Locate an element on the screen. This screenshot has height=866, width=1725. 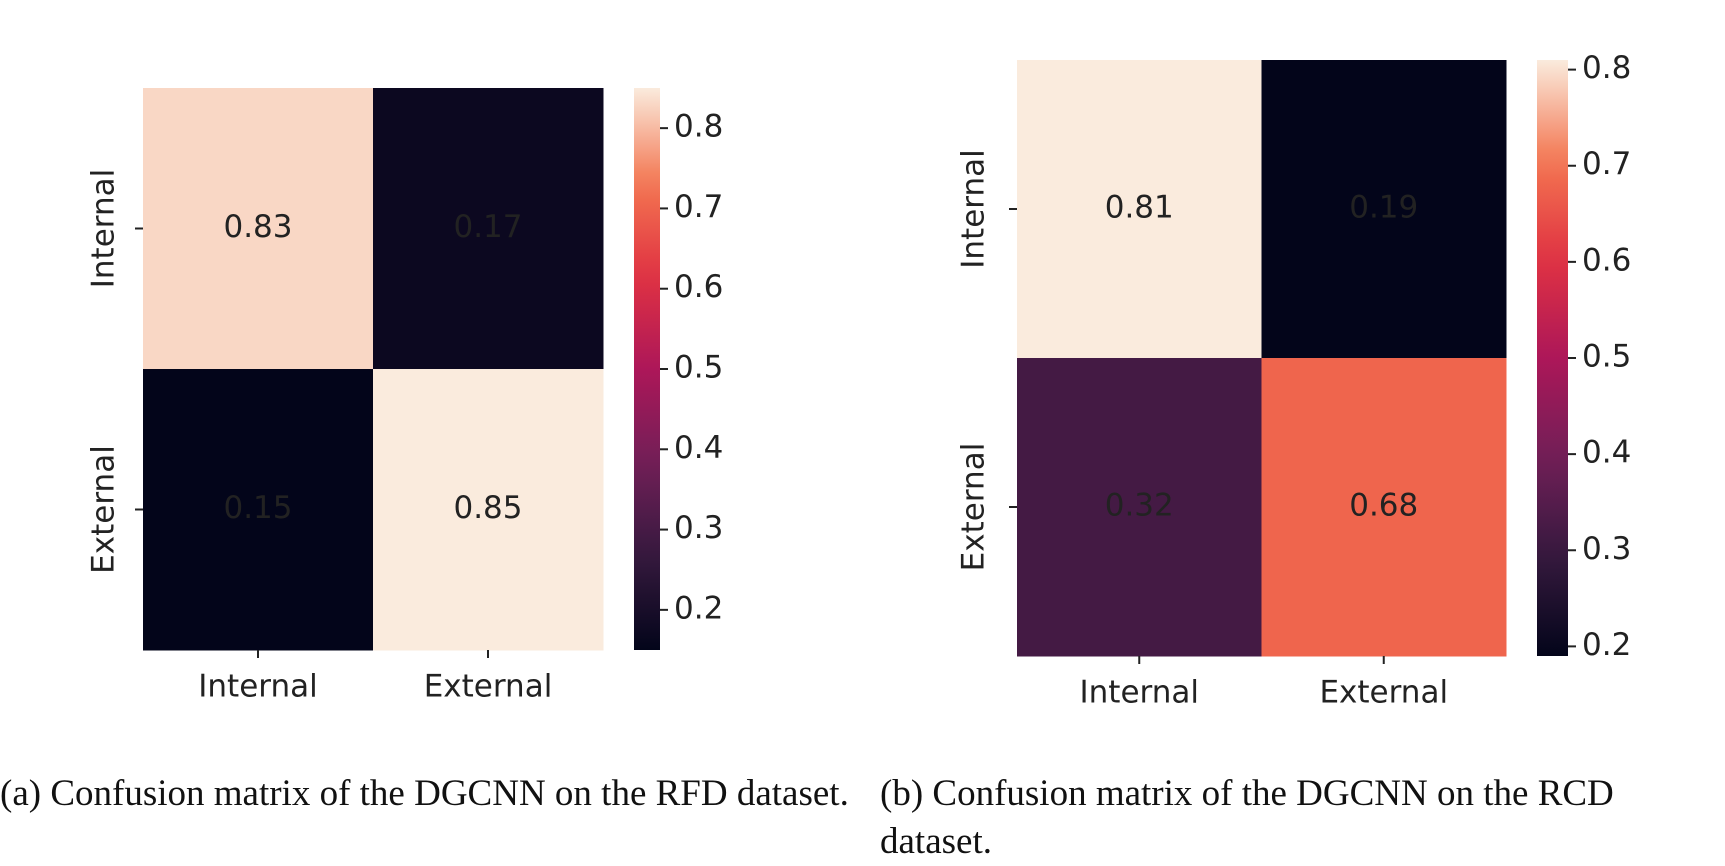
cell-label: 0.15 is located at coordinates (257, 508).